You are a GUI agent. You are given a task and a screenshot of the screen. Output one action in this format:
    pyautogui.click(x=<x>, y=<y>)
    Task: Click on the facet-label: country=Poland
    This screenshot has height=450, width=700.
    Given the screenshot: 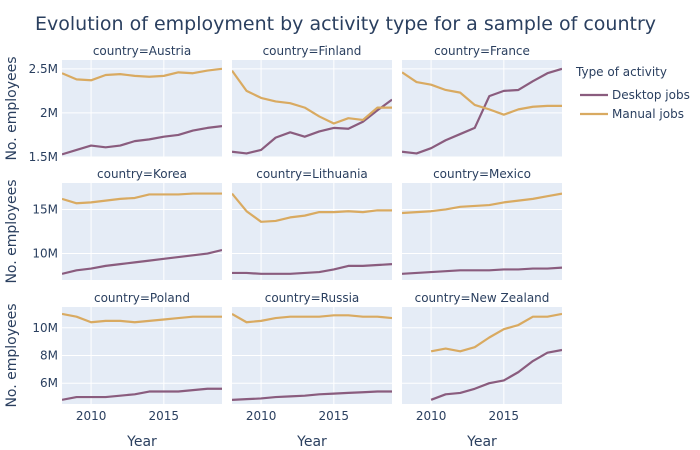 What is the action you would take?
    pyautogui.click(x=142, y=298)
    